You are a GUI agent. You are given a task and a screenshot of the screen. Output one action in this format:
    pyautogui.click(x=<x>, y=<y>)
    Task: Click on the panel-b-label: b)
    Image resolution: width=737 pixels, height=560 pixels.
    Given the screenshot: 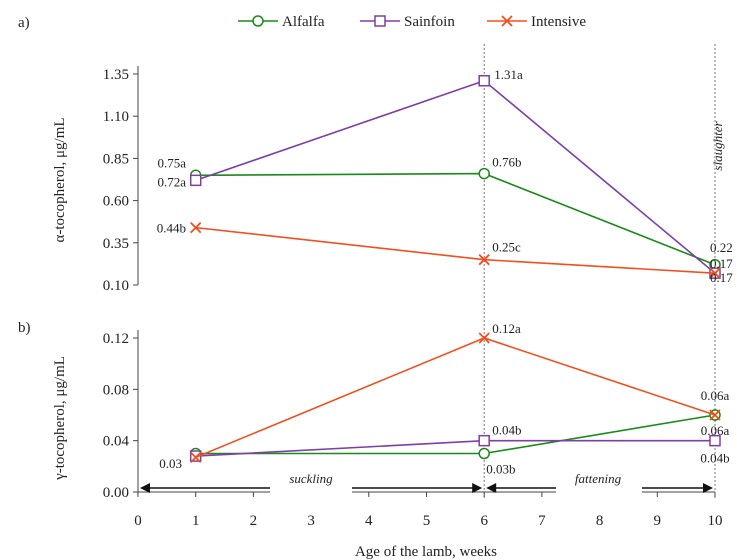 What is the action you would take?
    pyautogui.click(x=24, y=328)
    